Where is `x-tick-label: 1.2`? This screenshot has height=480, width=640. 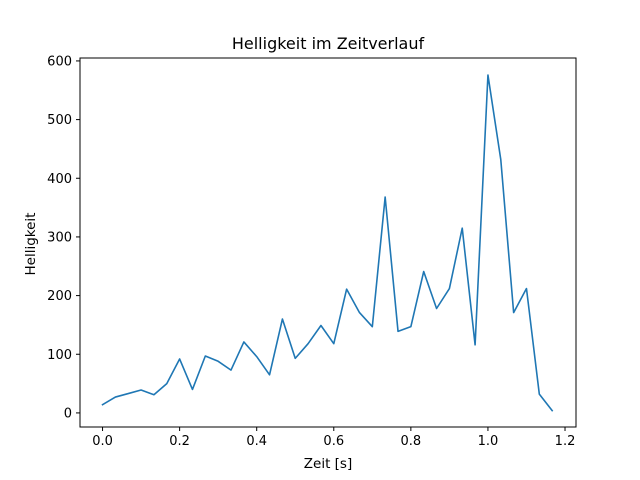
x-tick-label: 1.2 is located at coordinates (565, 441).